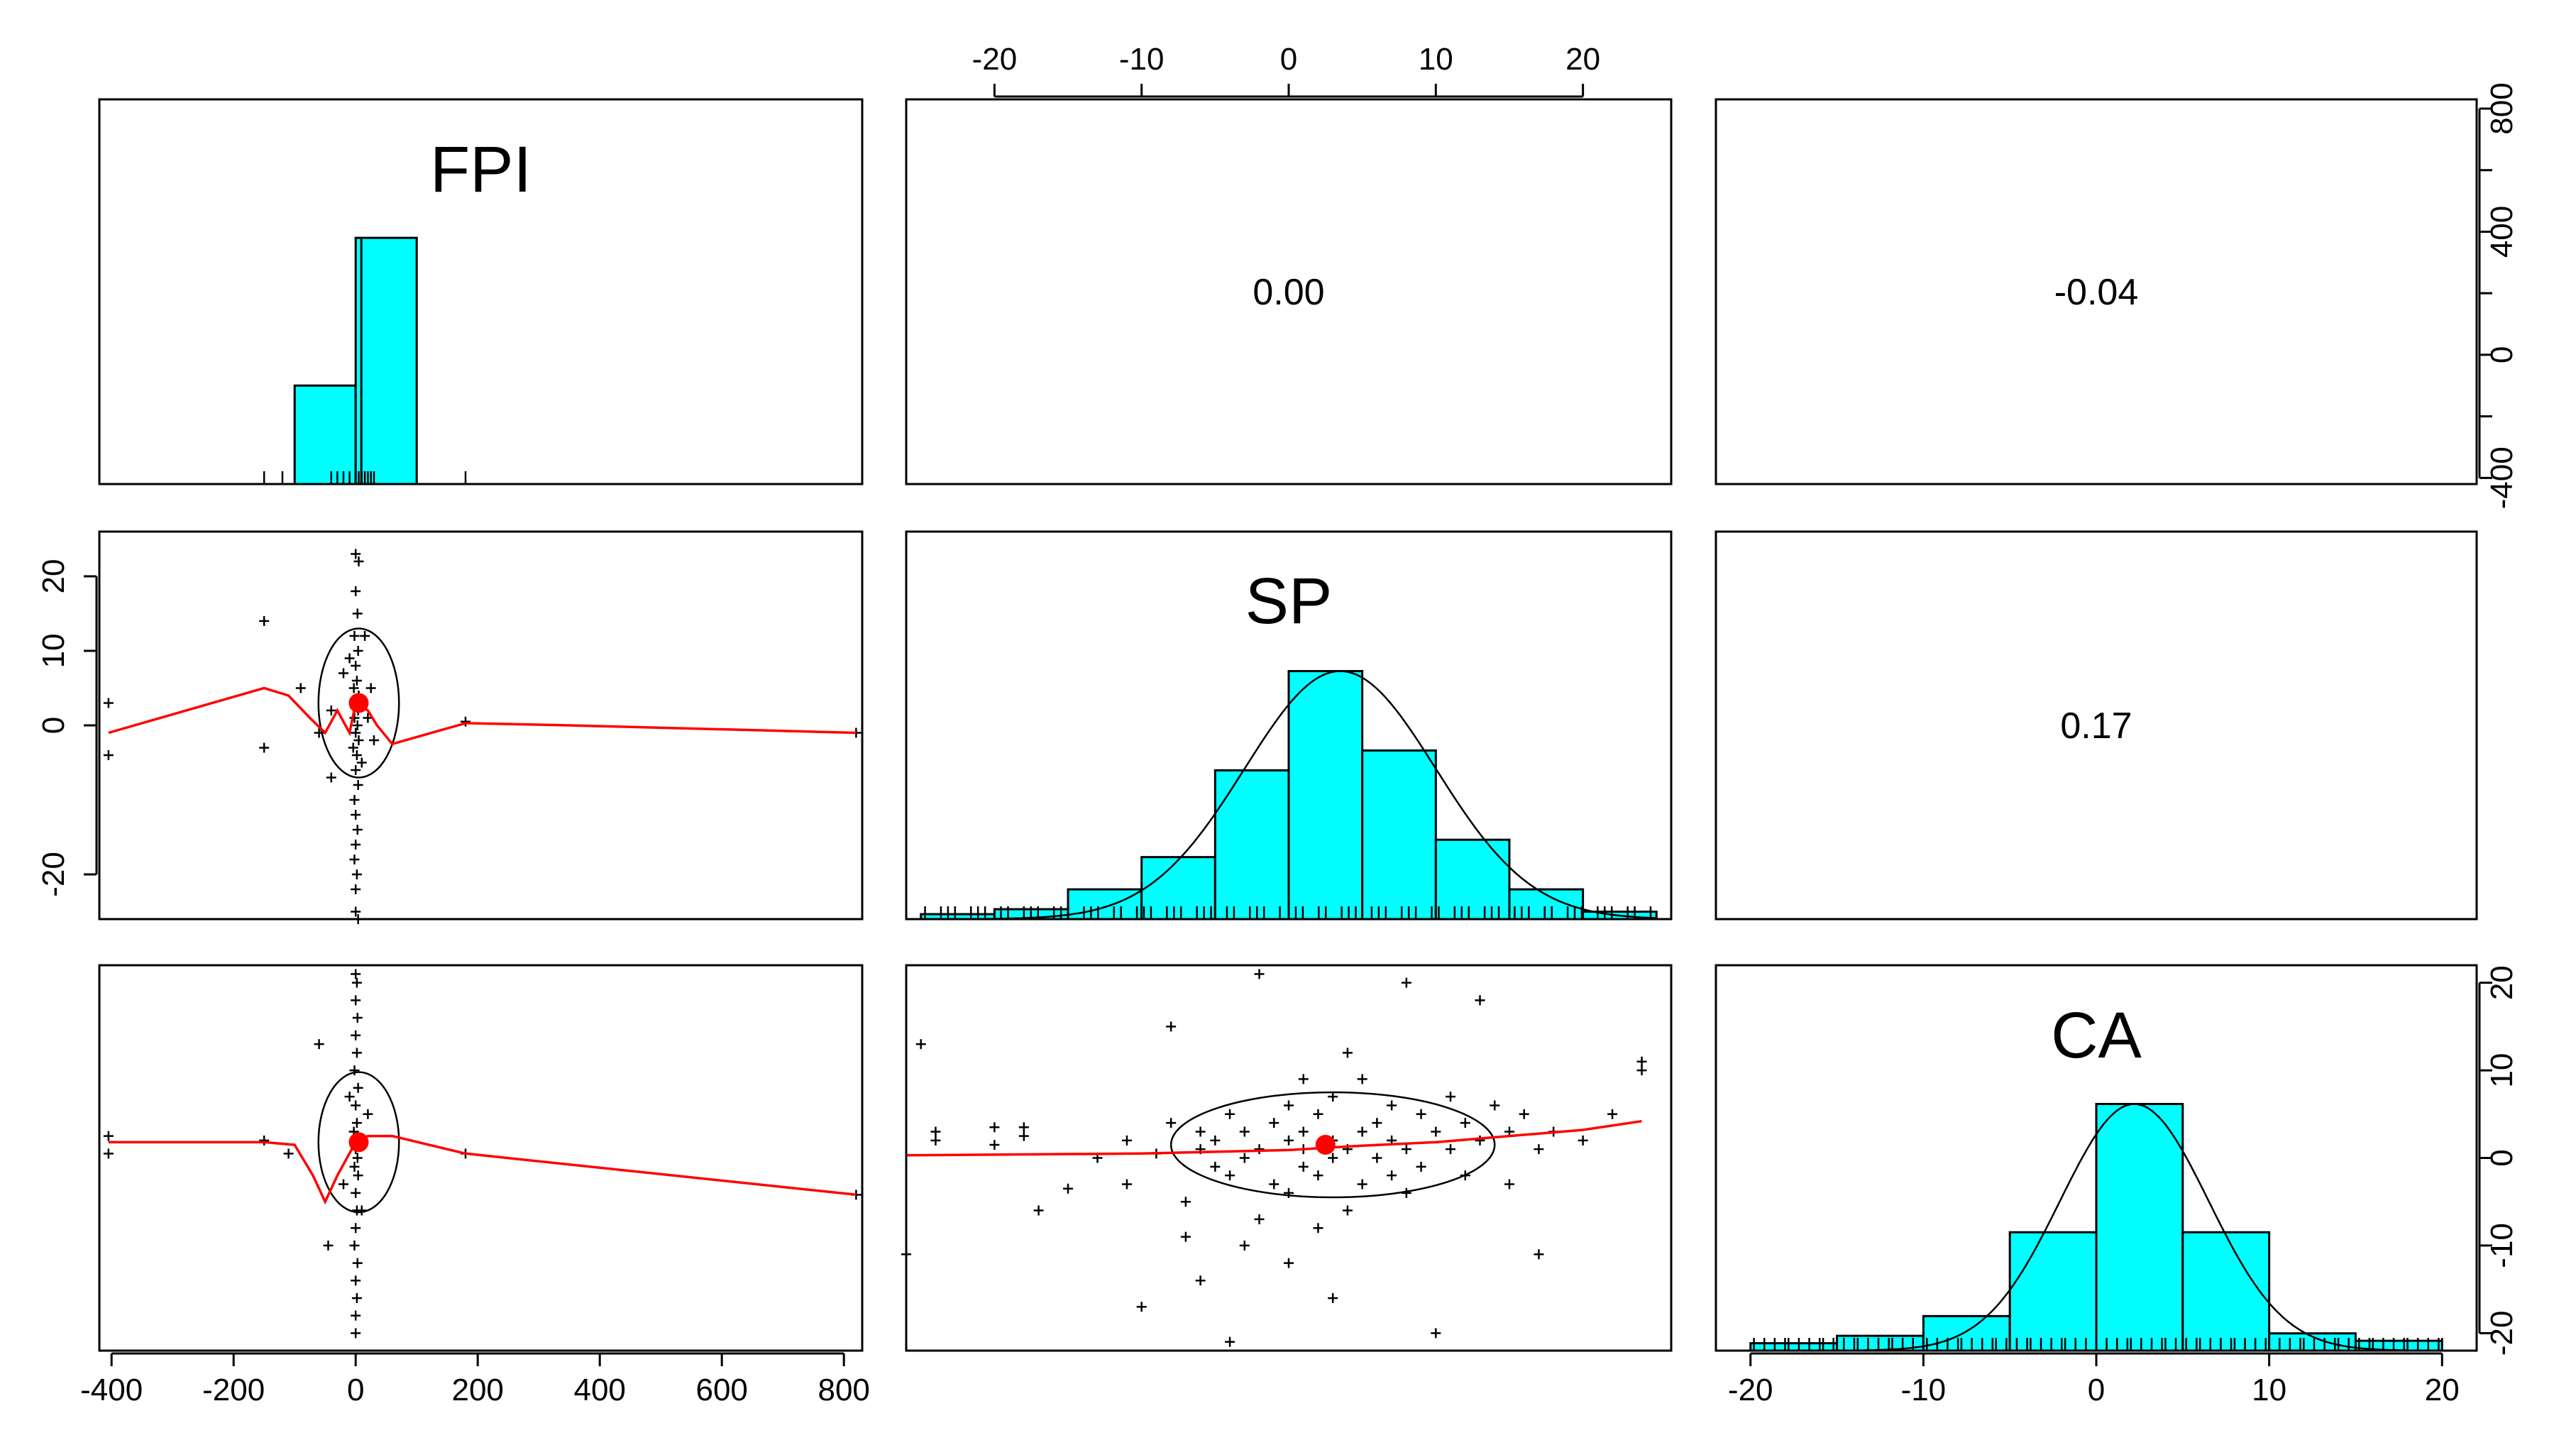 Image resolution: width=2576 pixels, height=1450 pixels. I want to click on centroid-point, so click(358, 1142).